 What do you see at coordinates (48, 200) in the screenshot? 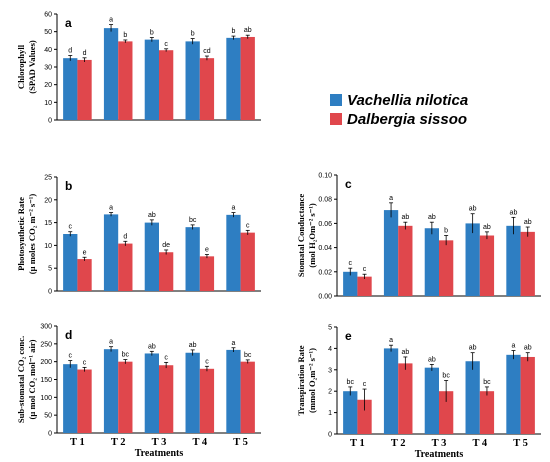
I see `y-tick-label: 20` at bounding box center [48, 200].